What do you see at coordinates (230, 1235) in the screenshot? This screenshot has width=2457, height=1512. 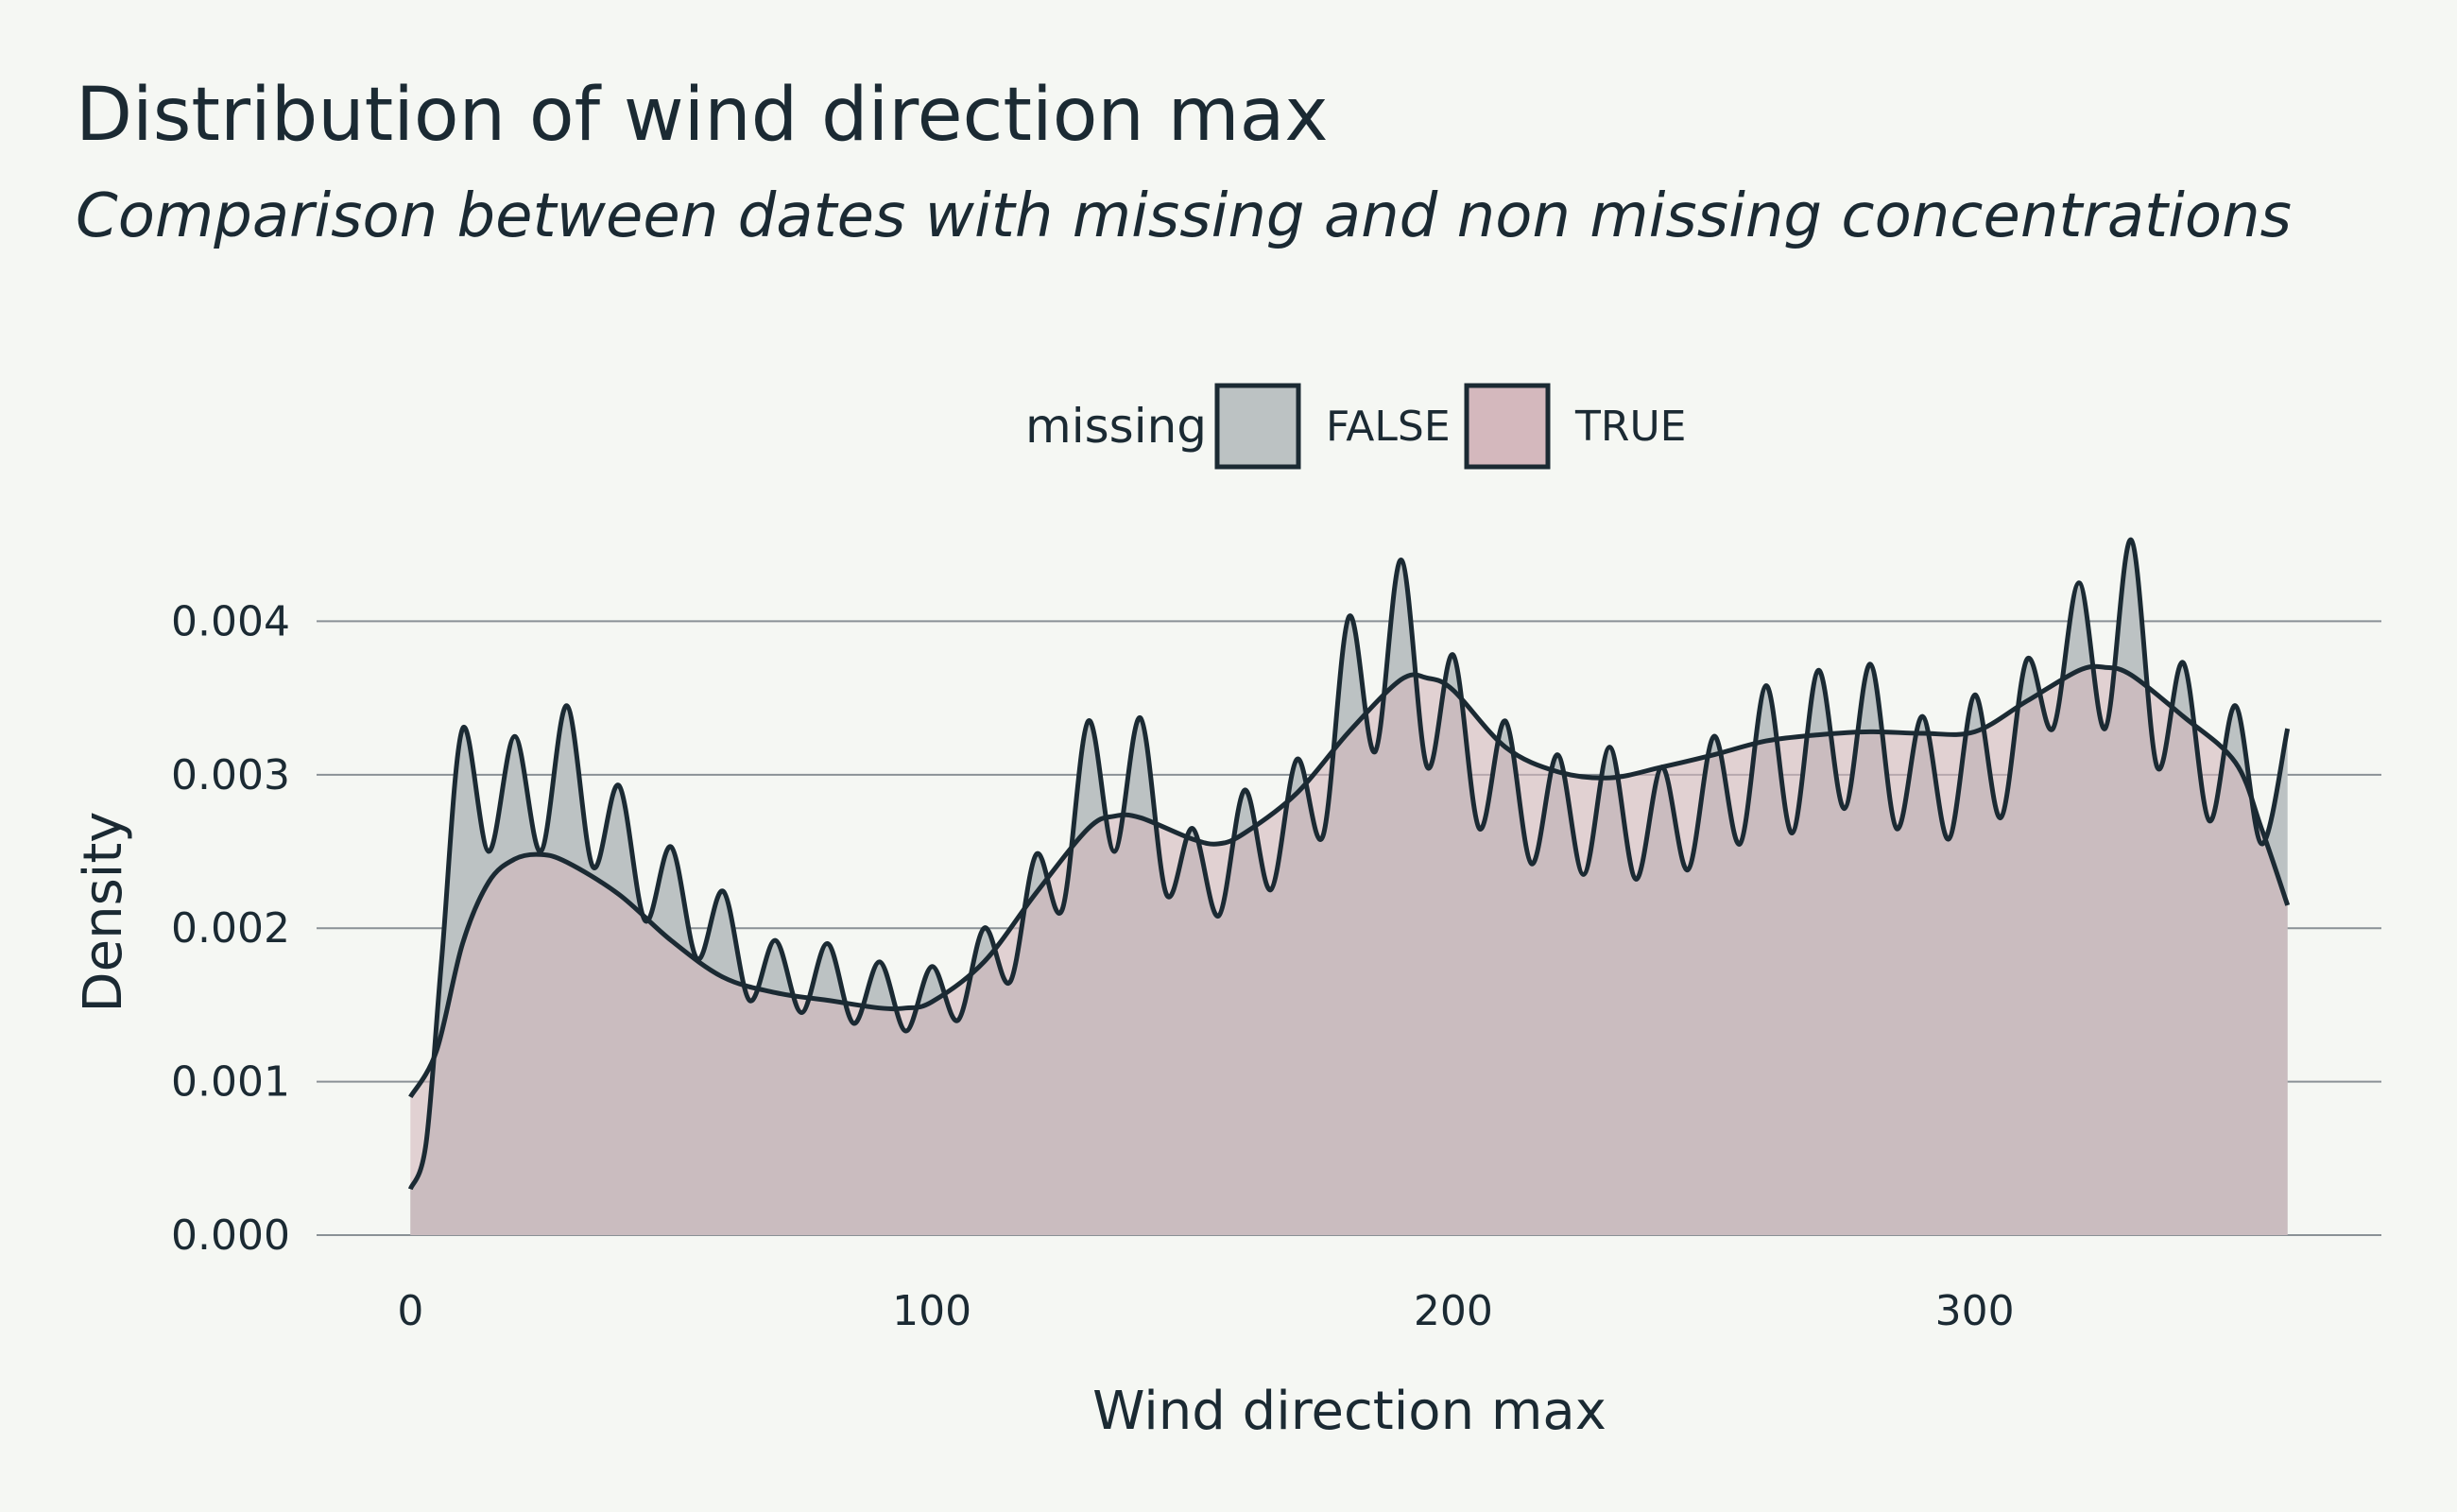 I see `y-tick-label: 0.000` at bounding box center [230, 1235].